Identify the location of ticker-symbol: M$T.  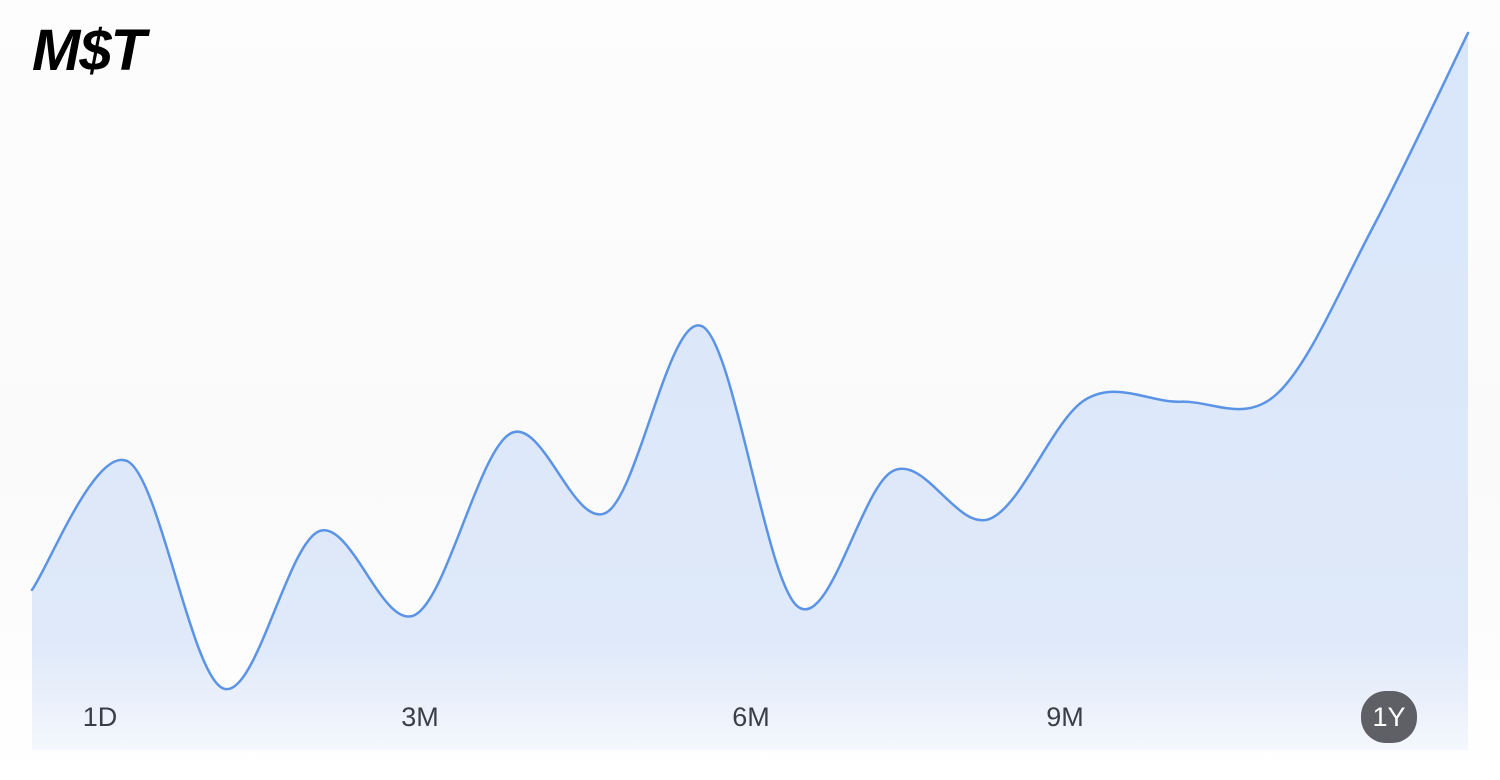
(89, 50).